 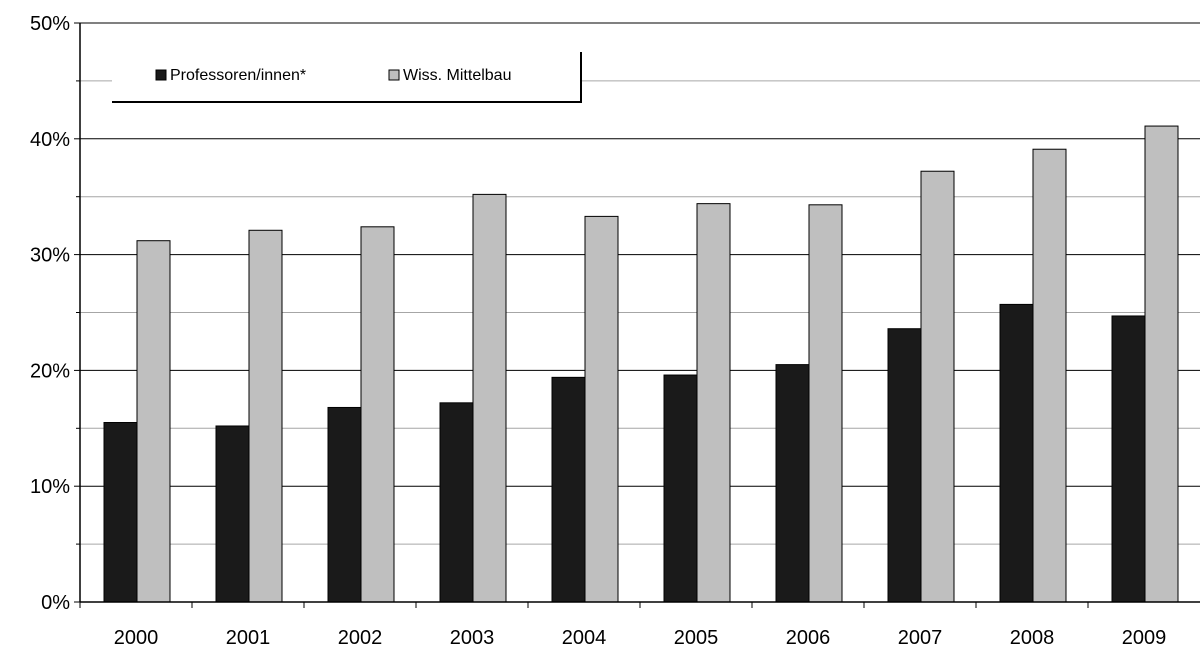 What do you see at coordinates (50, 487) in the screenshot?
I see `y-tick-label: 10%` at bounding box center [50, 487].